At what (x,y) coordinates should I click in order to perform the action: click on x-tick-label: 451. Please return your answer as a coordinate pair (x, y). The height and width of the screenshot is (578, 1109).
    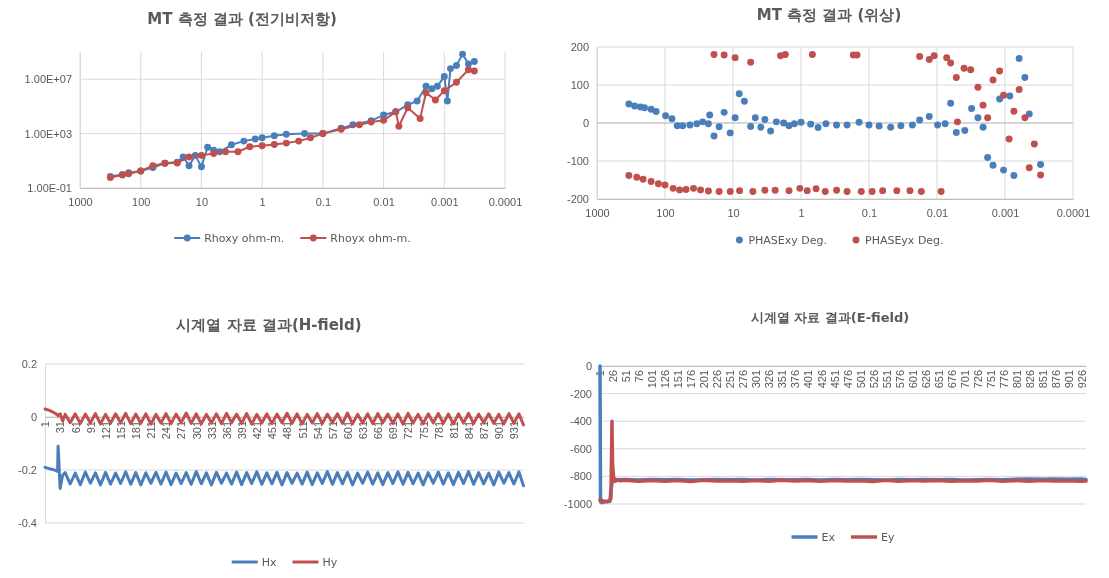
    Looking at the image, I should click on (834, 379).